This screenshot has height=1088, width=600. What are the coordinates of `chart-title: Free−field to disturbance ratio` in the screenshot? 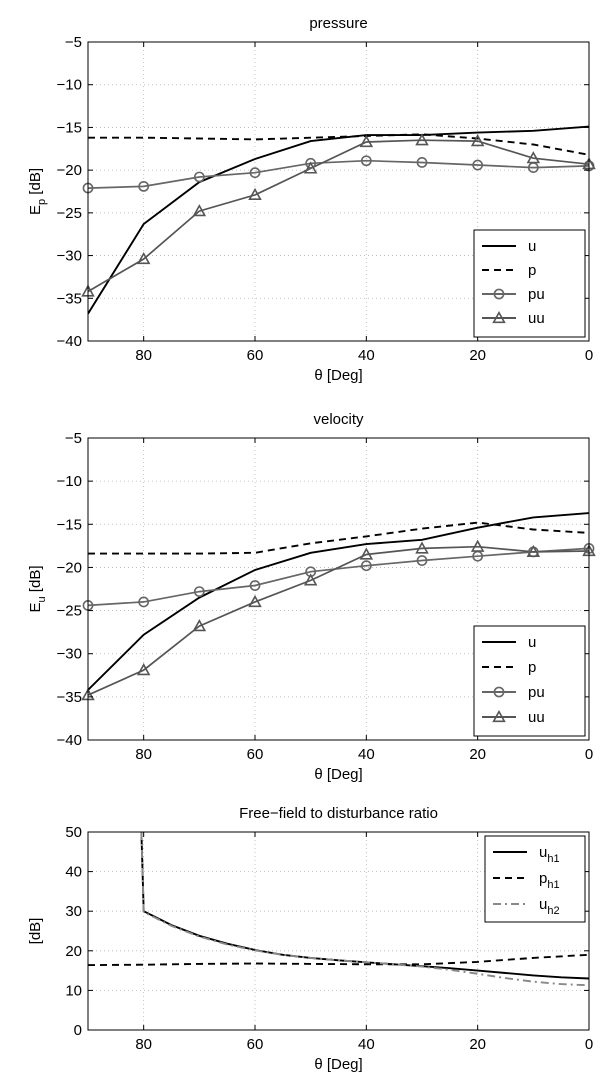 It's located at (338, 813).